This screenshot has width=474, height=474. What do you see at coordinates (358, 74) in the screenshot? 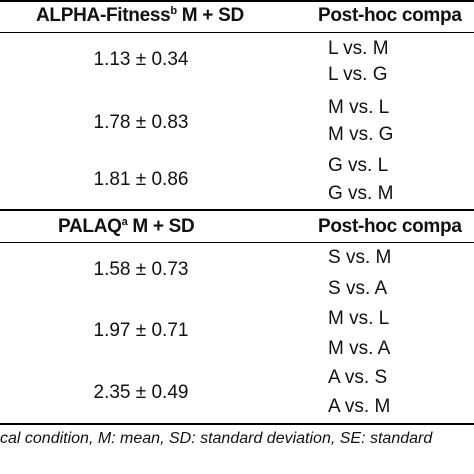
I see `table1-row1-comparison-b: L vs. G` at bounding box center [358, 74].